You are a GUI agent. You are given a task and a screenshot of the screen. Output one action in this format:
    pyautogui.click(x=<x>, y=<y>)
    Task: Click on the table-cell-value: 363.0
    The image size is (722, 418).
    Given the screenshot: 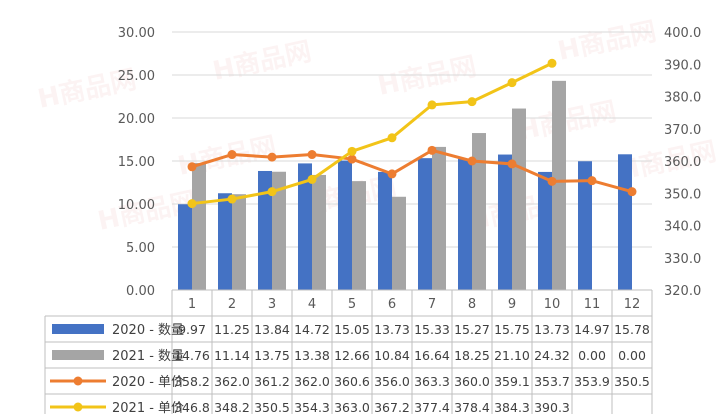 What is the action you would take?
    pyautogui.click(x=352, y=407)
    